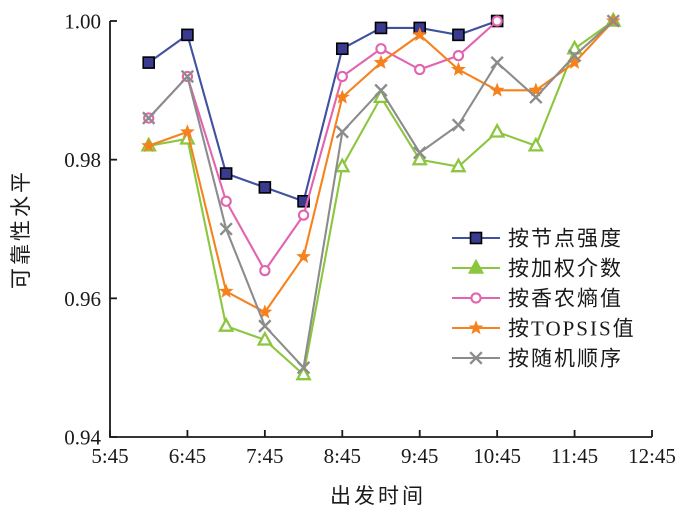 The image size is (700, 518). What do you see at coordinates (82, 160) in the screenshot?
I see `y-tick-label: 0.98` at bounding box center [82, 160].